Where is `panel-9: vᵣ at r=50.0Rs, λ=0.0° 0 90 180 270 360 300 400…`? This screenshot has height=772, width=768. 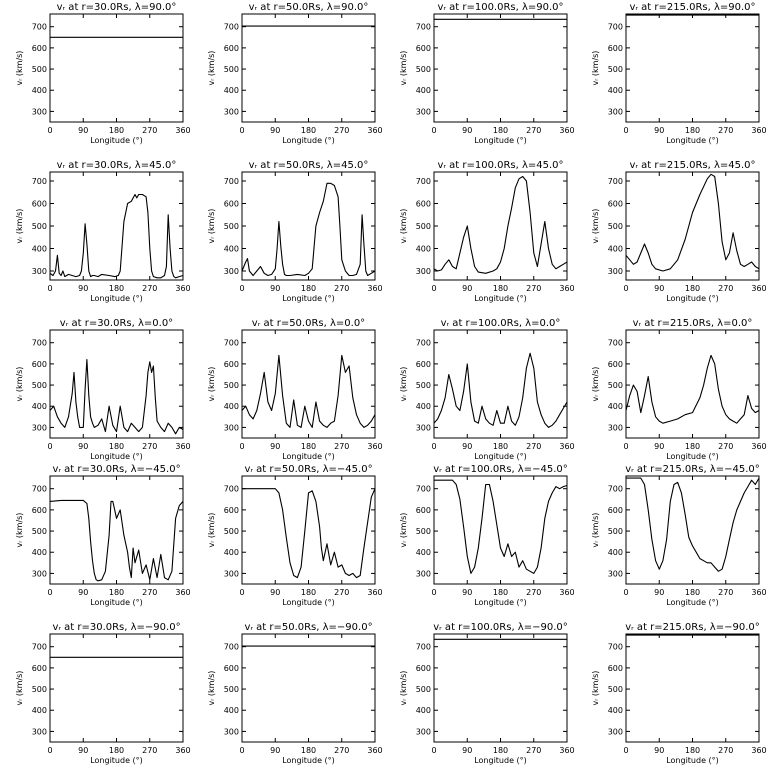
panel-9: vᵣ at r=50.0Rs, λ=0.0° 0 90 180 270 360 300 400… is located at coordinates (295, 389).